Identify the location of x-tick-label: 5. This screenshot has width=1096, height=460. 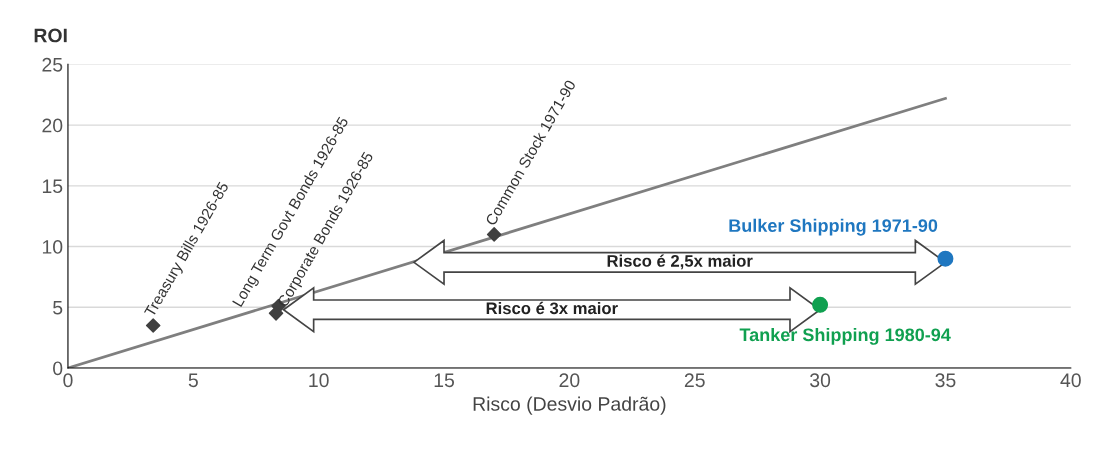
(193, 380).